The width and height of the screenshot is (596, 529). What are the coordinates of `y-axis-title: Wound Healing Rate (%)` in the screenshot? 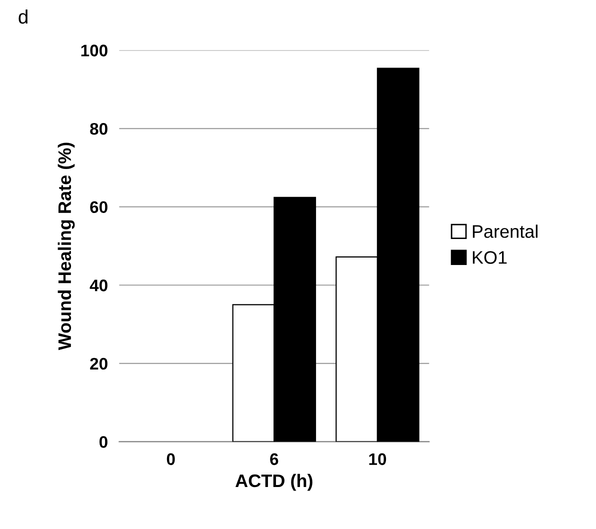 It's located at (66, 246).